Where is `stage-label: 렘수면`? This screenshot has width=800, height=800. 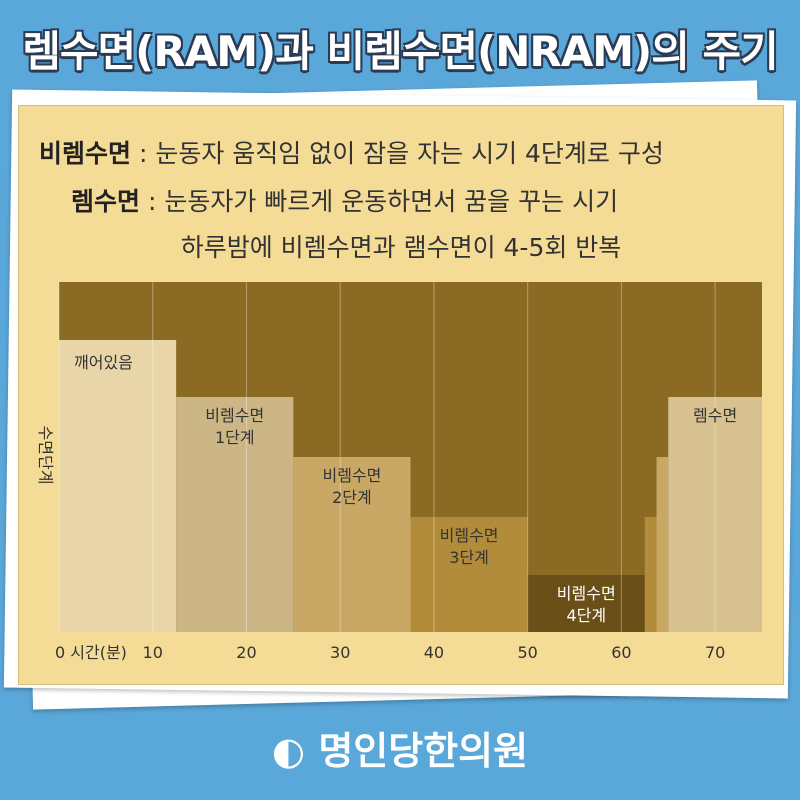 stage-label: 렘수면 is located at coordinates (715, 415).